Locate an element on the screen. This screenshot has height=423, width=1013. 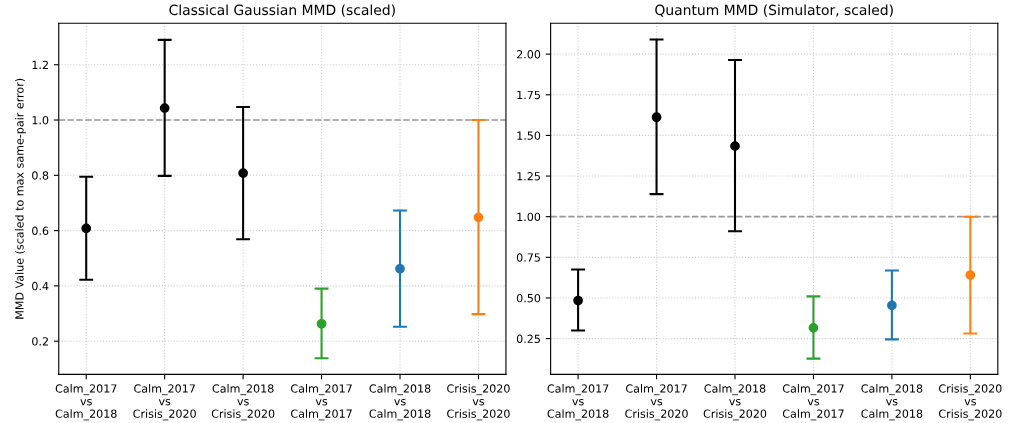
y-tick-label: 1.50 is located at coordinates (529, 135).